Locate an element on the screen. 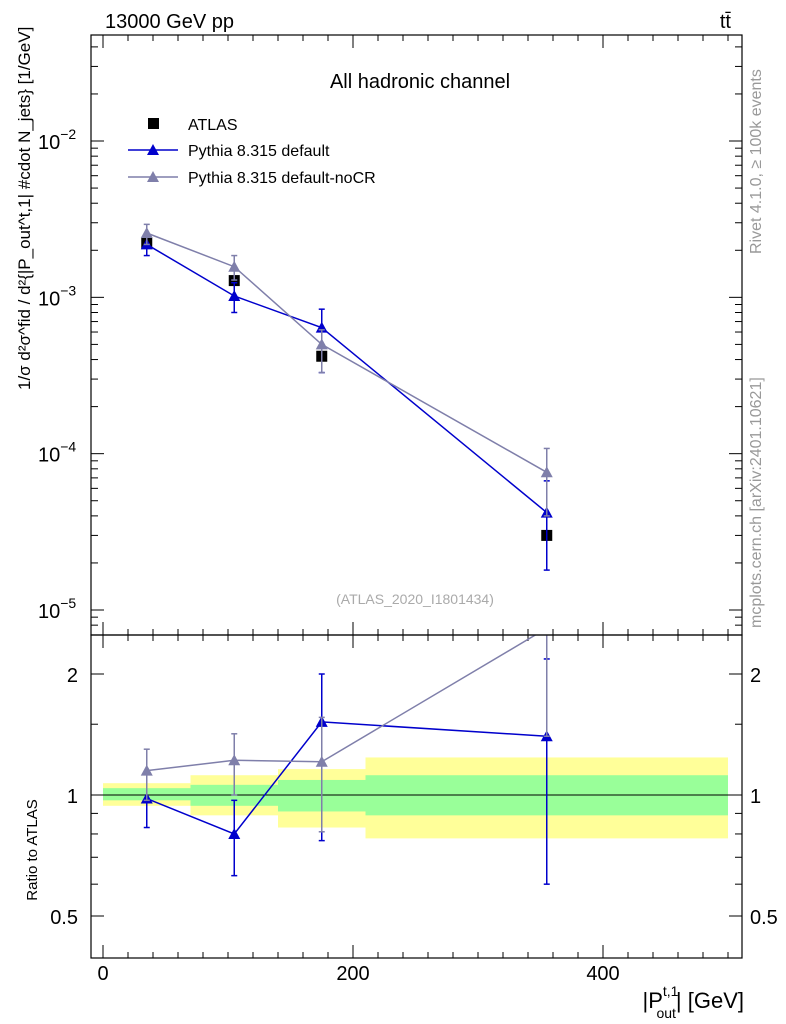 This screenshot has height=1024, width=786. analysis-watermark: (ATLAS_2020_I1801434) is located at coordinates (415, 599).